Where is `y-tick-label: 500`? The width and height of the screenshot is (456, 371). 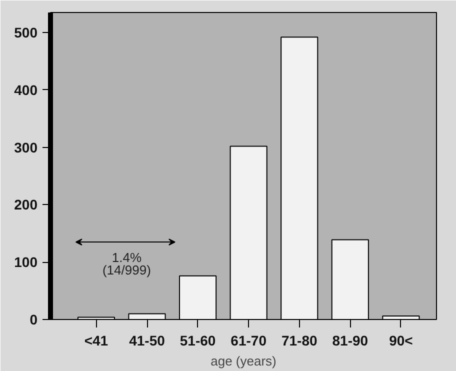
y-tick-label: 500 is located at coordinates (26, 32).